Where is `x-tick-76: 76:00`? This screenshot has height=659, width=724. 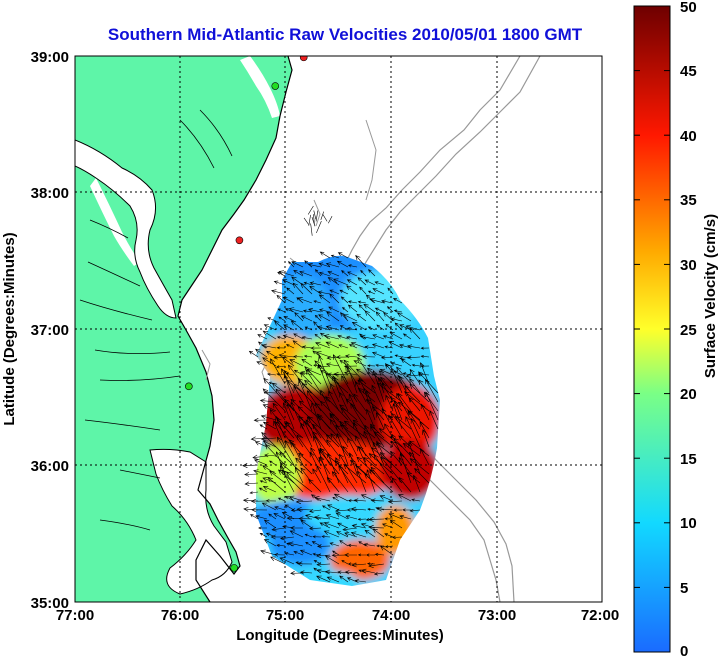 x-tick-76: 76:00 is located at coordinates (180, 615).